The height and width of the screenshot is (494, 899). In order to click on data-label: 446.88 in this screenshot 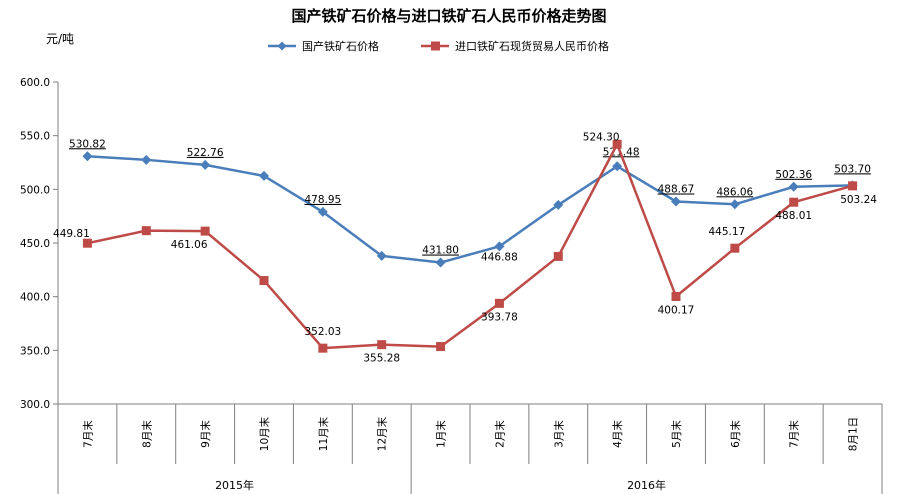, I will do `click(499, 257)`.